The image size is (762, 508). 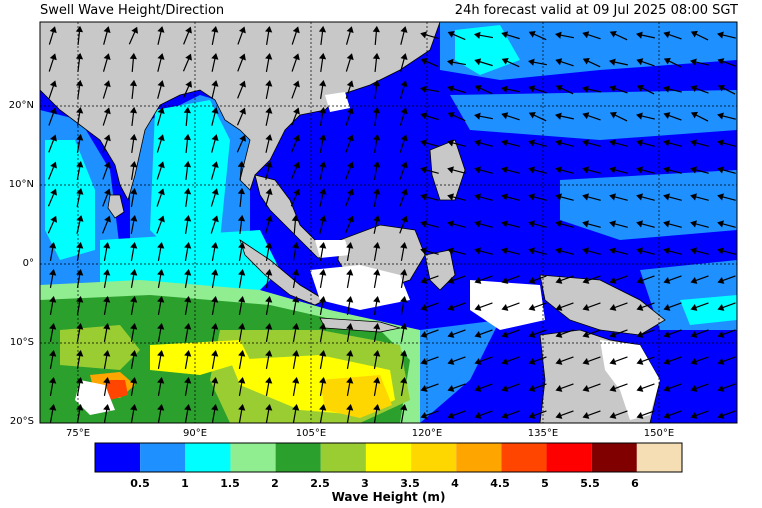 I want to click on sumatra, so click(x=282, y=272).